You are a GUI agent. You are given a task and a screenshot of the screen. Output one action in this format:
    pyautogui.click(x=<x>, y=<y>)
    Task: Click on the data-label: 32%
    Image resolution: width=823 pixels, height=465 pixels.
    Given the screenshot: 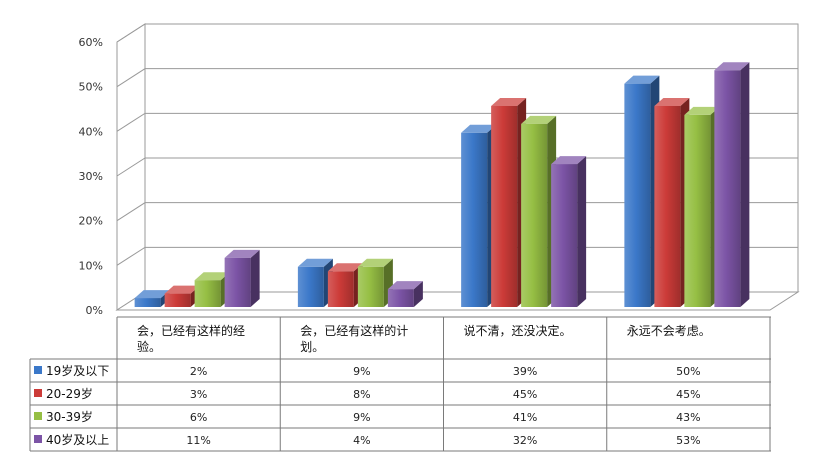 What is the action you would take?
    pyautogui.click(x=525, y=440)
    